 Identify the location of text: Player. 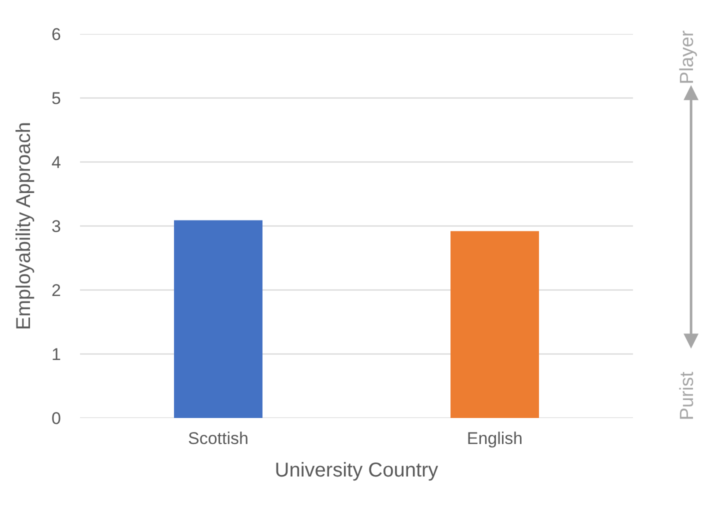
(687, 57).